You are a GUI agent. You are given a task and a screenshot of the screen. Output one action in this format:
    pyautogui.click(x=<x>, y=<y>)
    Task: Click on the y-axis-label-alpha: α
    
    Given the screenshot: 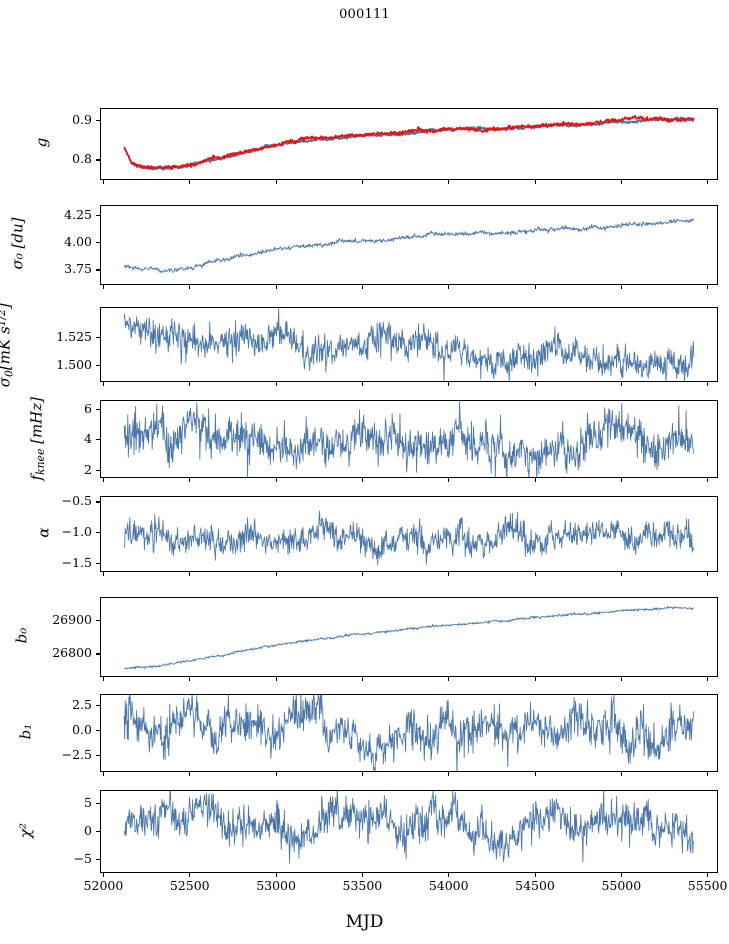 What is the action you would take?
    pyautogui.click(x=43, y=532)
    